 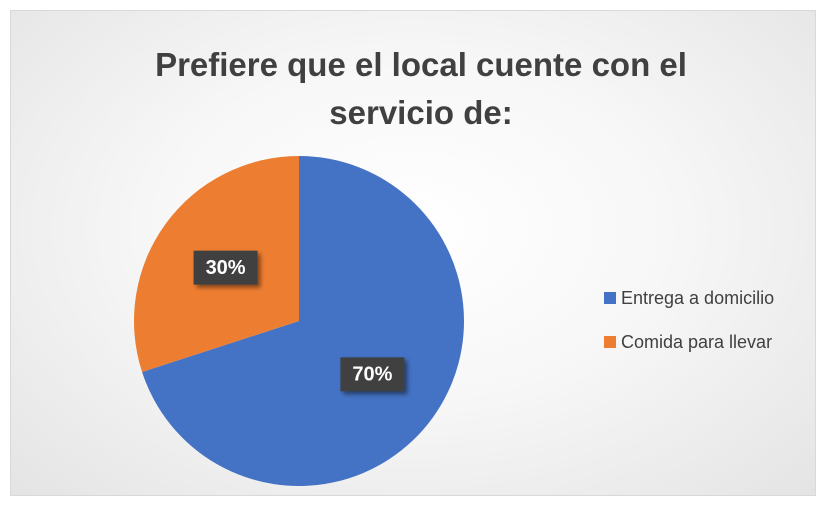 What do you see at coordinates (697, 298) in the screenshot?
I see `legend-label: Entrega a domicilio` at bounding box center [697, 298].